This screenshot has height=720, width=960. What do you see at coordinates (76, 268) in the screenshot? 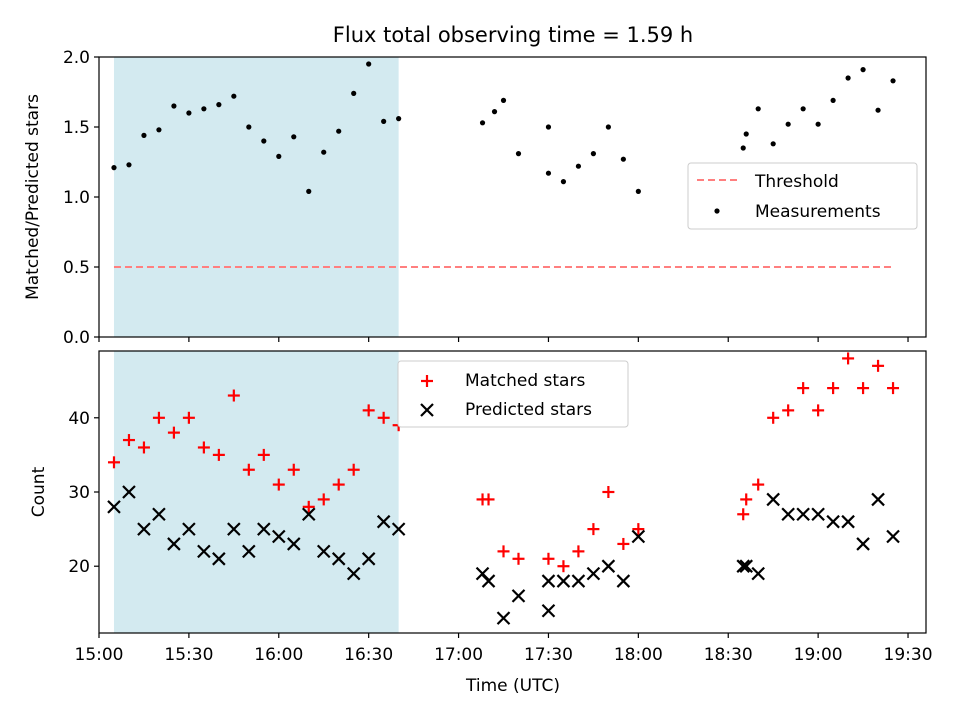
I see `top-y-tick-label: 0.5` at bounding box center [76, 268].